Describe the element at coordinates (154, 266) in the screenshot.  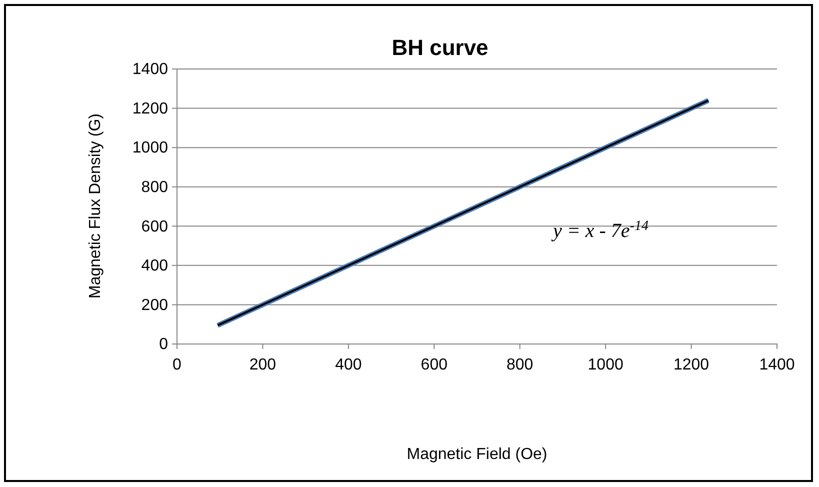
I see `y-tick-label: 400` at that location.